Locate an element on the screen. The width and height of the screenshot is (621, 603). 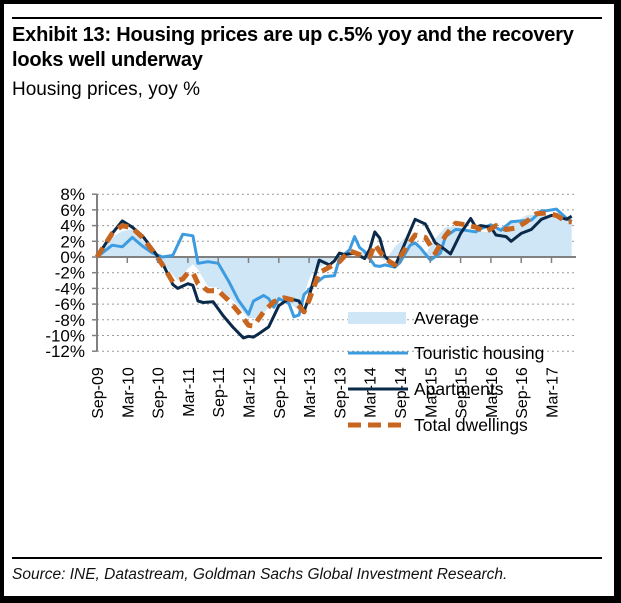
x-tick-label: Sep-10 is located at coordinates (159, 393).